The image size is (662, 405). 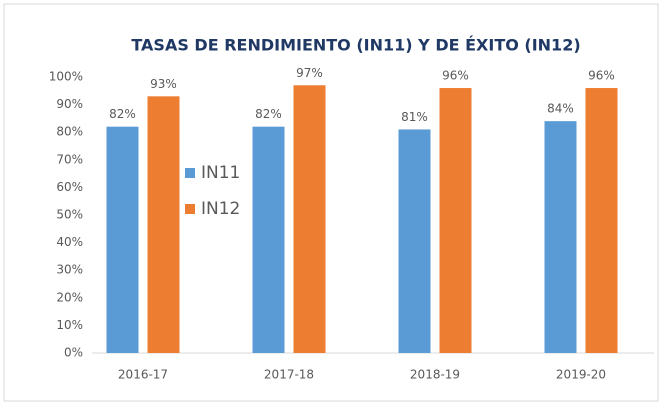 I want to click on legend-label: IN12, so click(x=220, y=209).